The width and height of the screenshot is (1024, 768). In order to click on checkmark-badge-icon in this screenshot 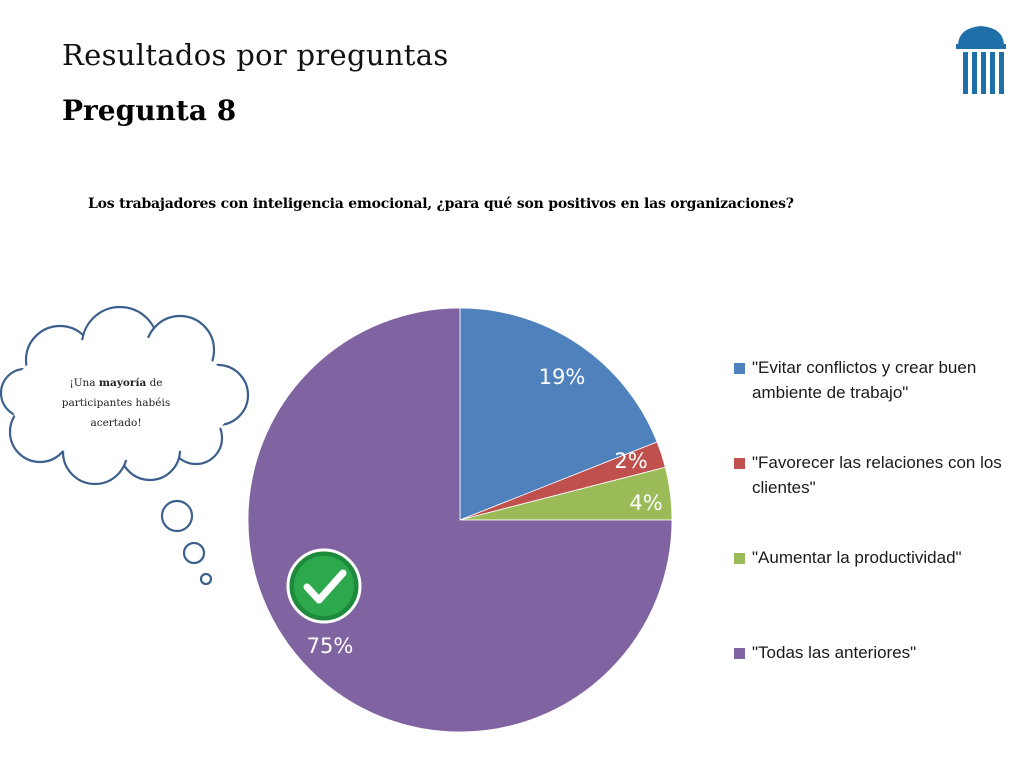, I will do `click(324, 586)`.